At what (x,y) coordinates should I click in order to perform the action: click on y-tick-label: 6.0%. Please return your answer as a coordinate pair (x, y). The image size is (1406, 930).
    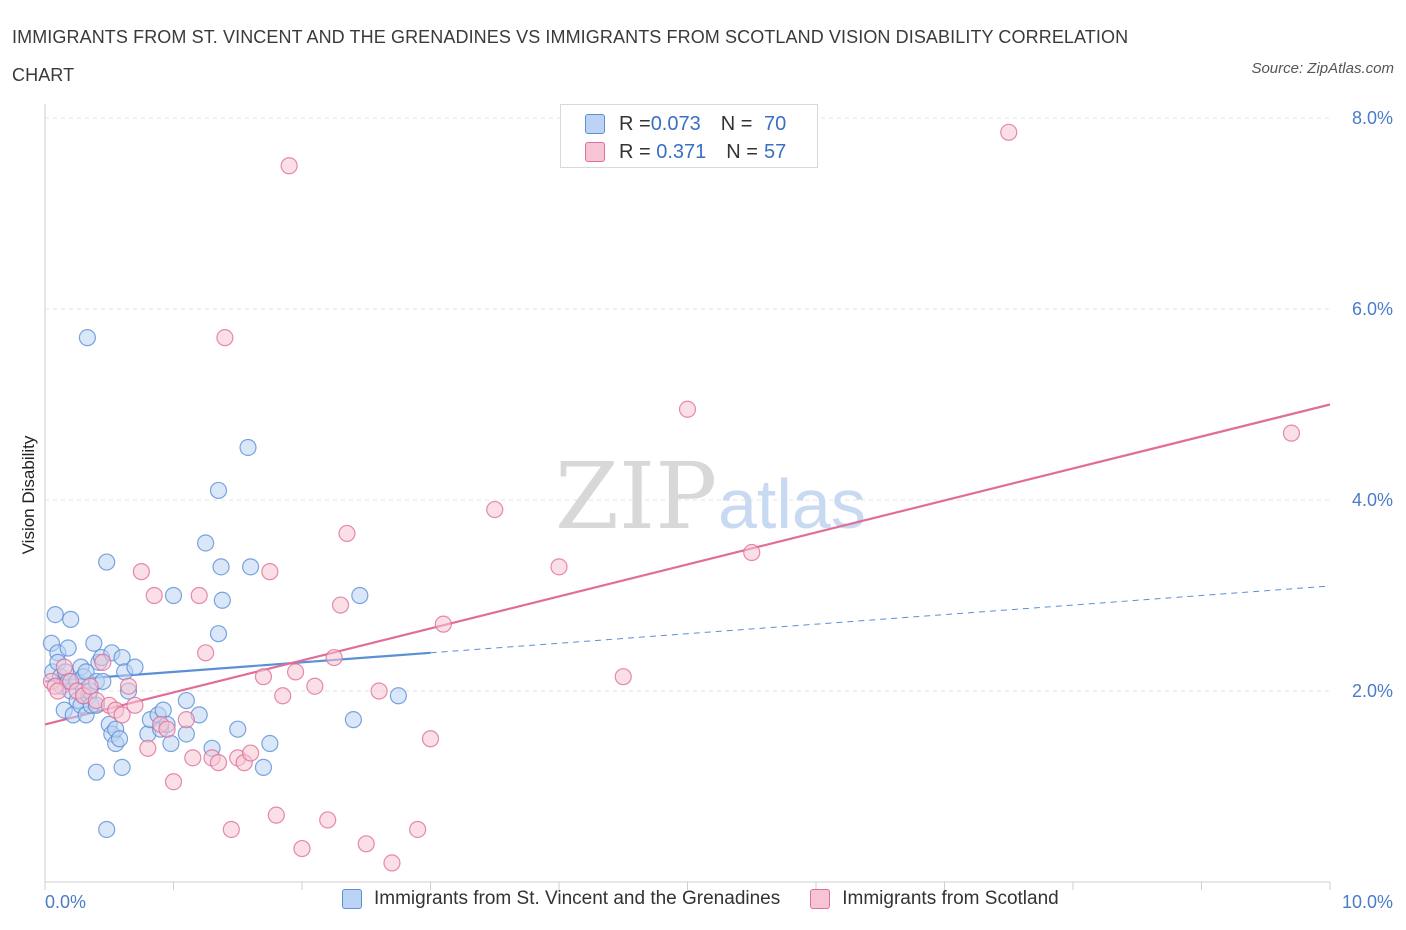
    Looking at the image, I should click on (1372, 309).